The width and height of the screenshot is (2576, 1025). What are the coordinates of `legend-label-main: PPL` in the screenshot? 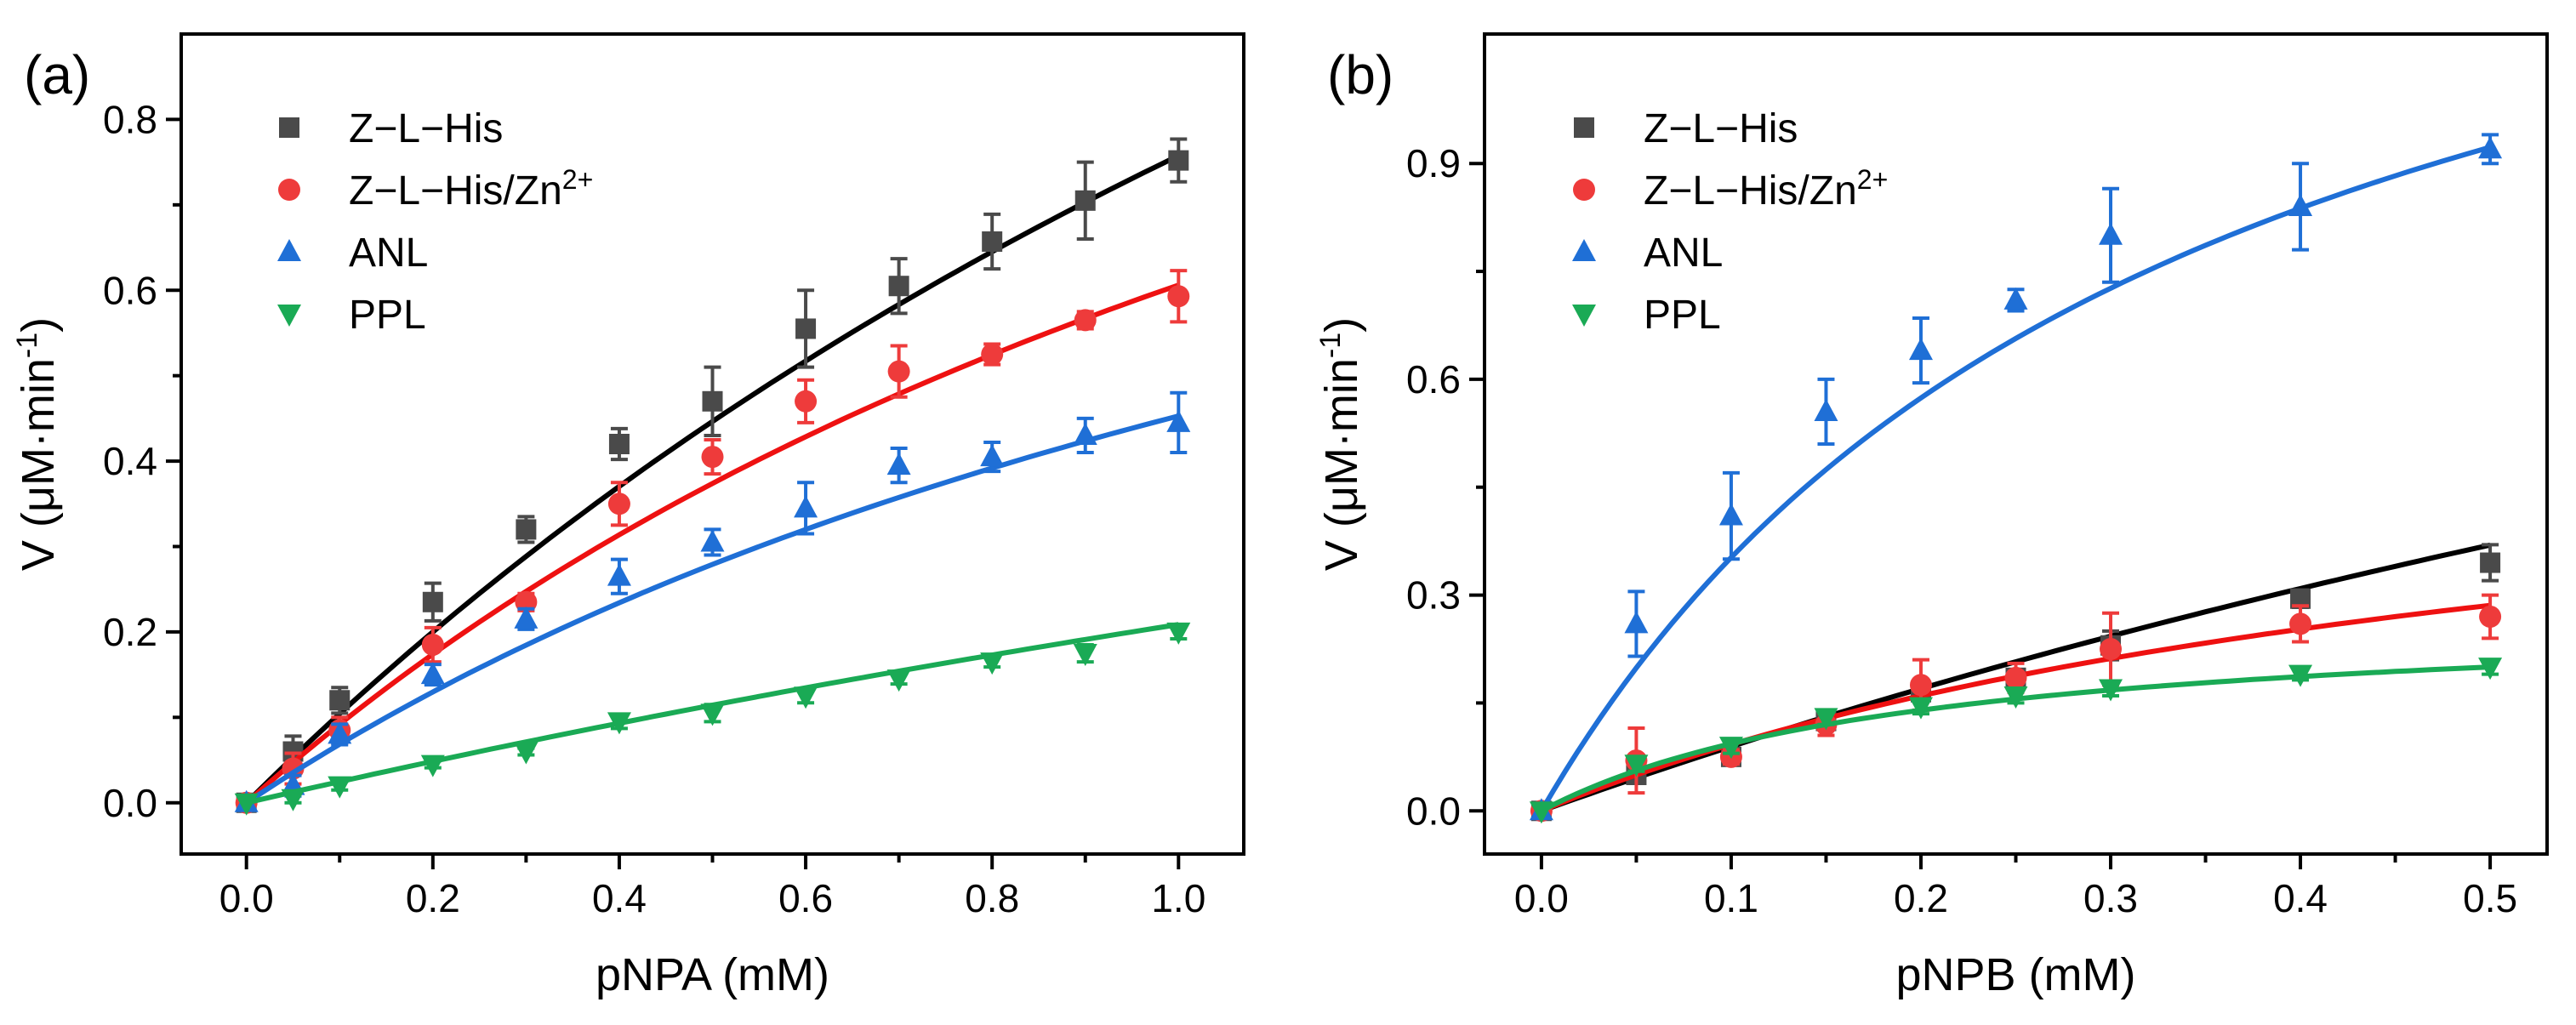 It's located at (1683, 315).